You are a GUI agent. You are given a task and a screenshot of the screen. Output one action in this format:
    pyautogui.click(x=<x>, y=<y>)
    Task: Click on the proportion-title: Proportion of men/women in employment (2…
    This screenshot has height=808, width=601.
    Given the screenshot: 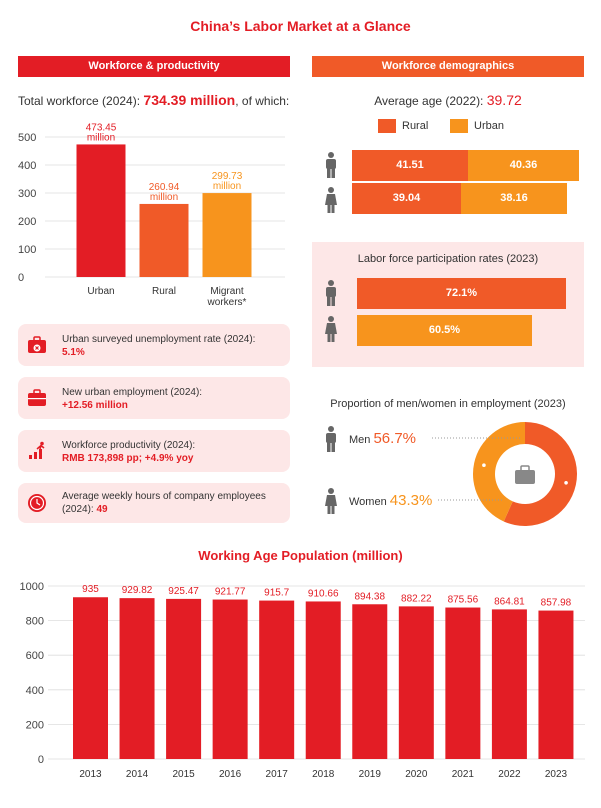 What is the action you would take?
    pyautogui.click(x=448, y=404)
    